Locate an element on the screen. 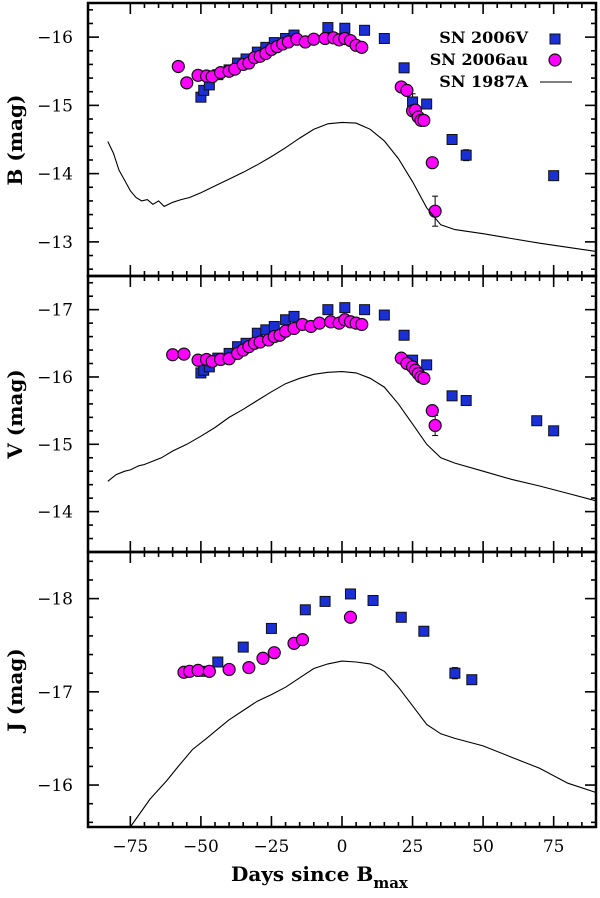 The width and height of the screenshot is (600, 898). x-axis-title-main: Days since B is located at coordinates (302, 874).